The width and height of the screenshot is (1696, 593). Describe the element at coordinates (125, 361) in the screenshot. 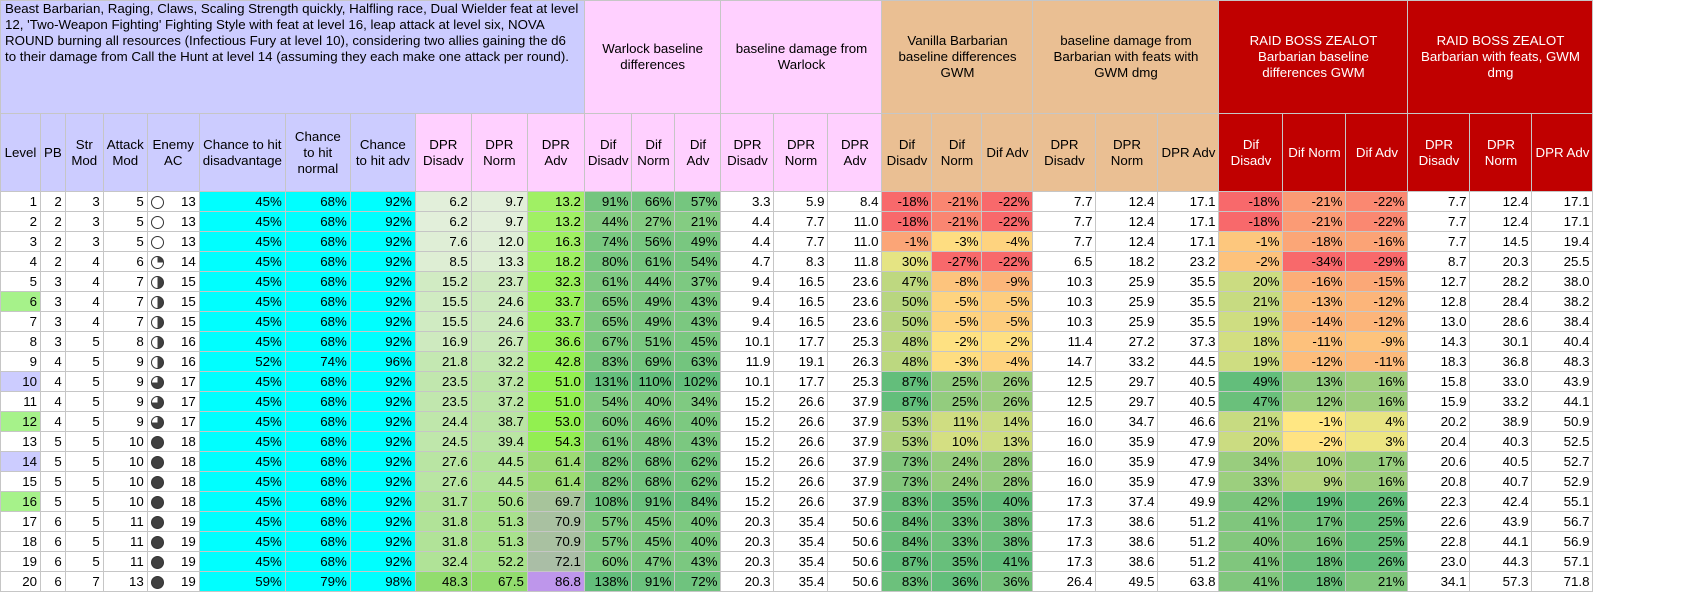

I see `table-cell: 9` at that location.